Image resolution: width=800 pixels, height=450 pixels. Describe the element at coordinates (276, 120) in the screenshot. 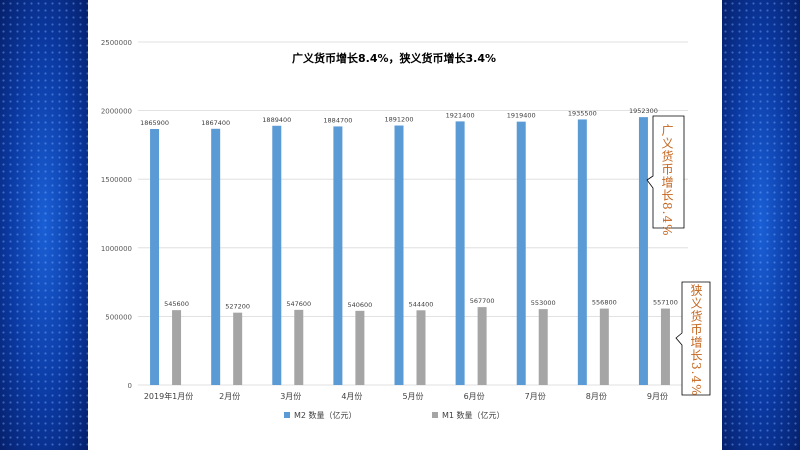

I see `data-label: 1889400` at that location.